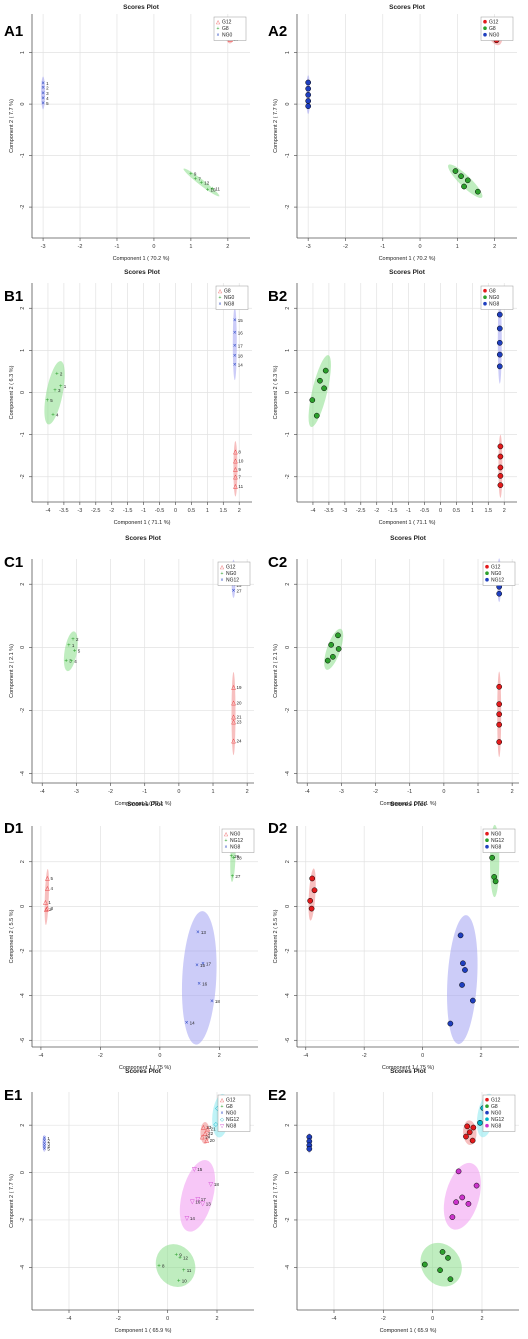  I want to click on point-label: 1, so click(48, 1138).